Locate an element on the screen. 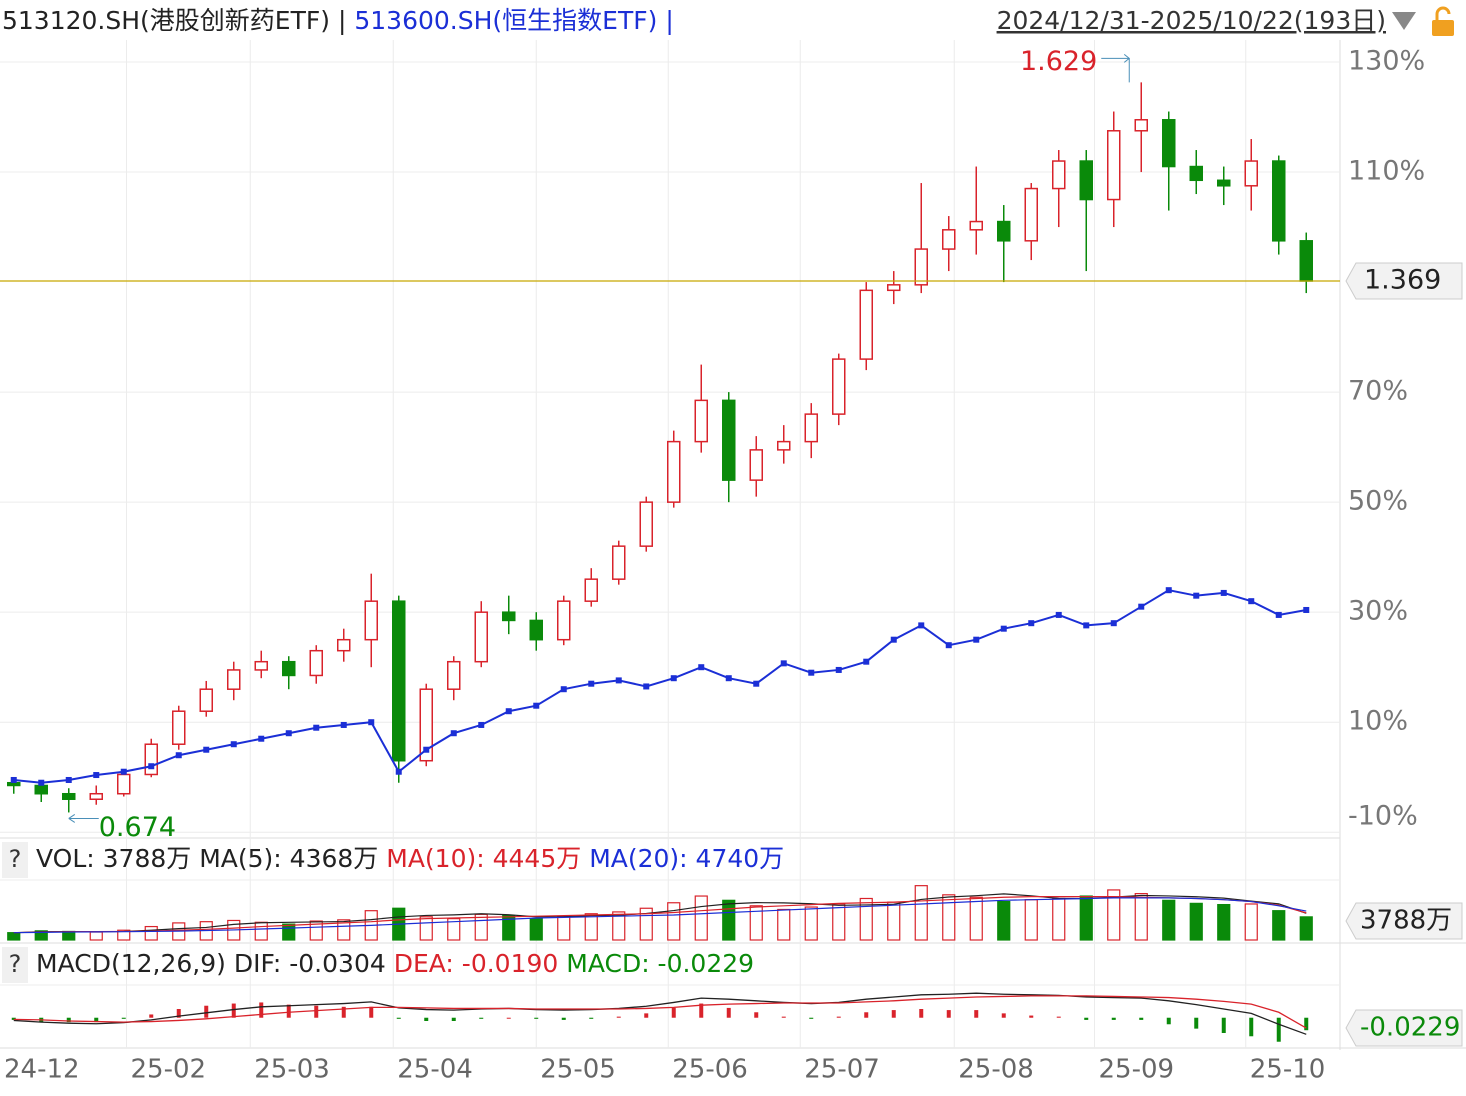 Image resolution: width=1466 pixels, height=1096 pixels. volume-ma-line is located at coordinates (660, 915).